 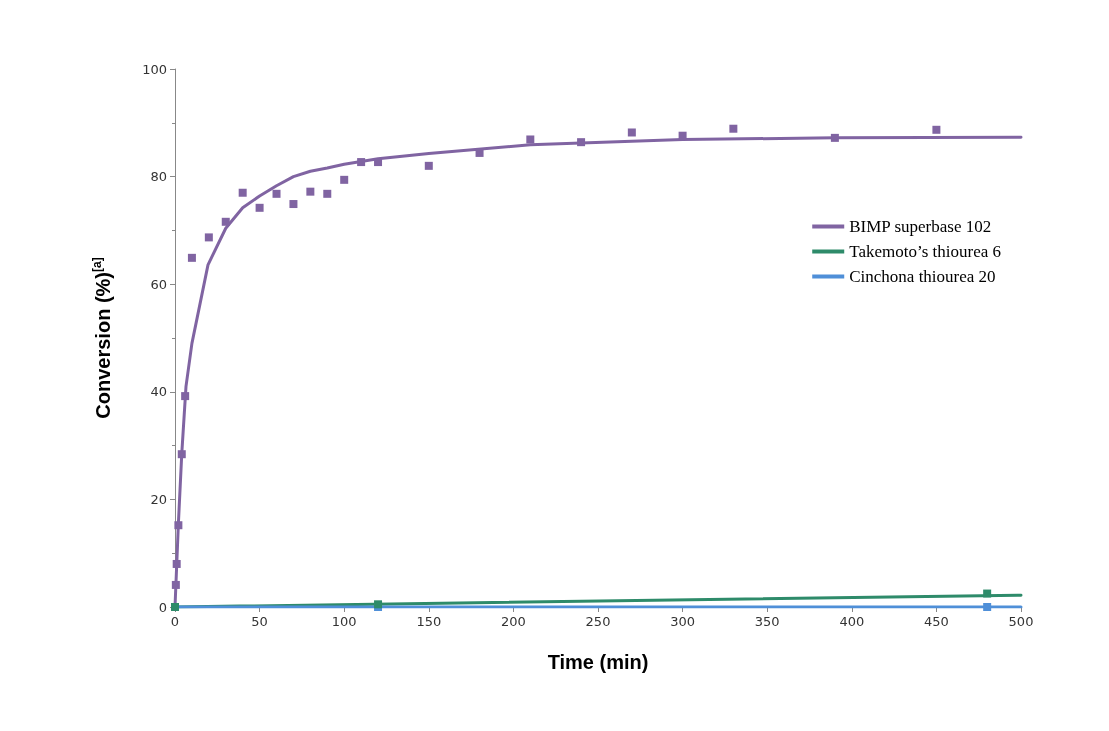 What do you see at coordinates (936, 621) in the screenshot?
I see `x-tick-label: 450` at bounding box center [936, 621].